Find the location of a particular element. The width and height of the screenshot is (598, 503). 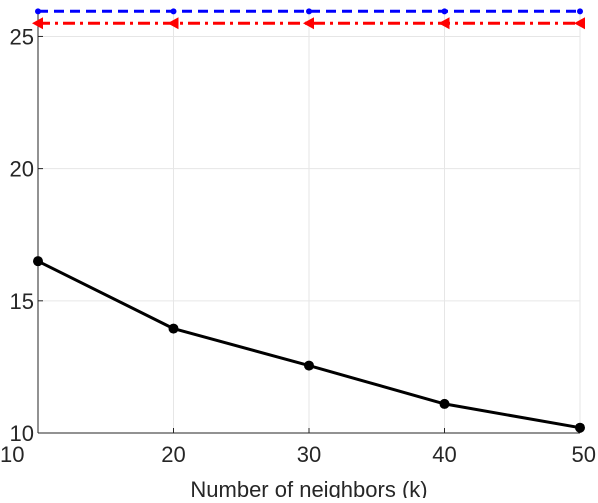

x-tick-label: 30 is located at coordinates (309, 454).